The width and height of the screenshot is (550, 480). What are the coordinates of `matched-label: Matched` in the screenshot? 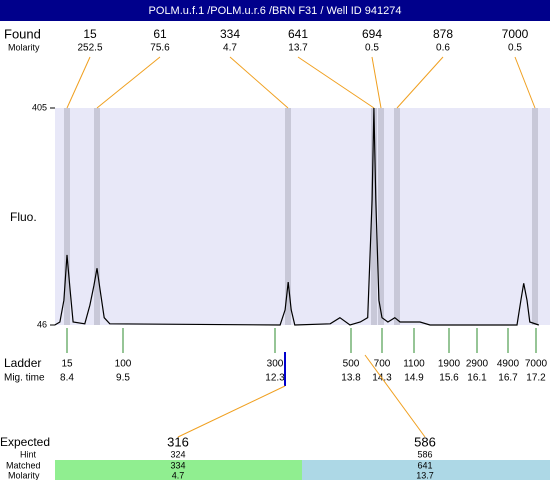 It's located at (23, 465).